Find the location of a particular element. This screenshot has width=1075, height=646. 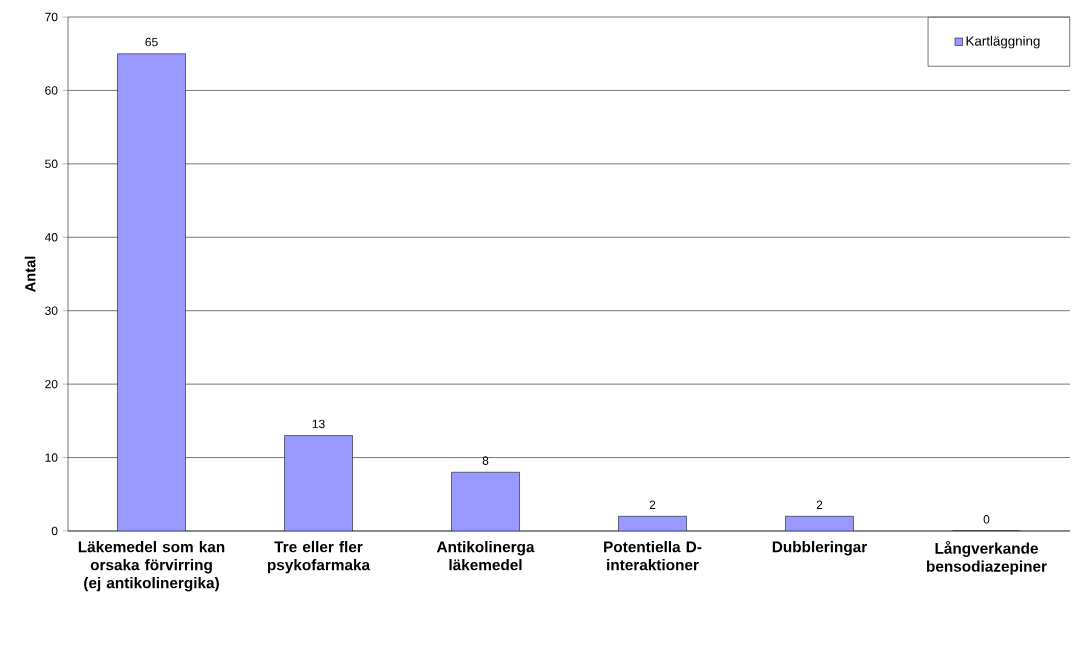

data-label: 13 is located at coordinates (318, 424).